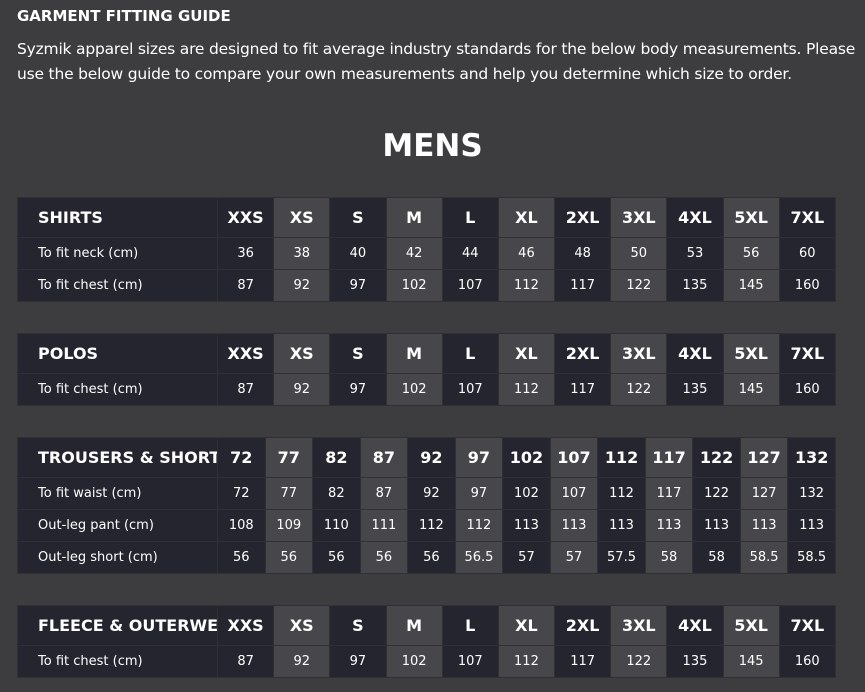 This screenshot has height=692, width=865. Describe the element at coordinates (336, 525) in the screenshot. I see `measure-value: 110` at that location.